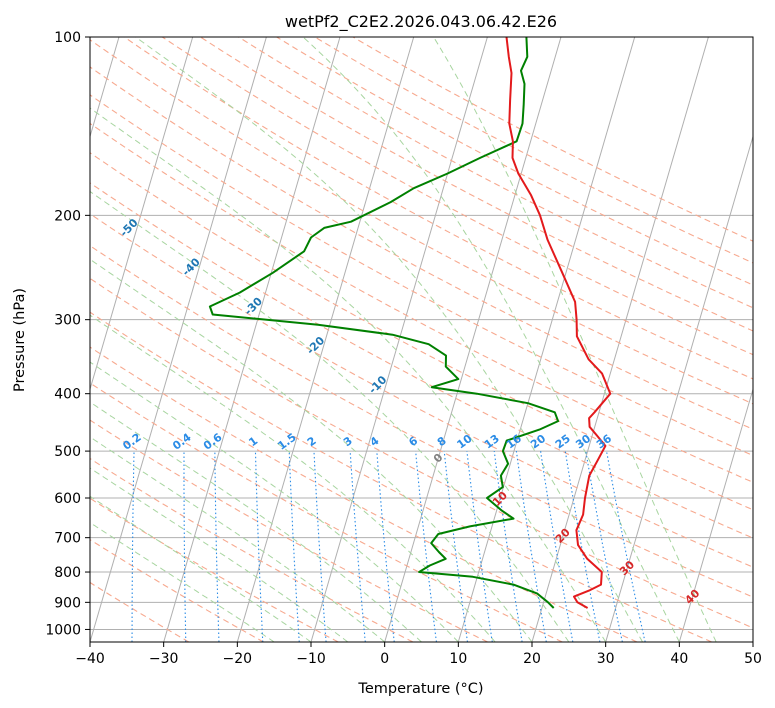  I want to click on y-tick-label: 100, so click(67, 38).